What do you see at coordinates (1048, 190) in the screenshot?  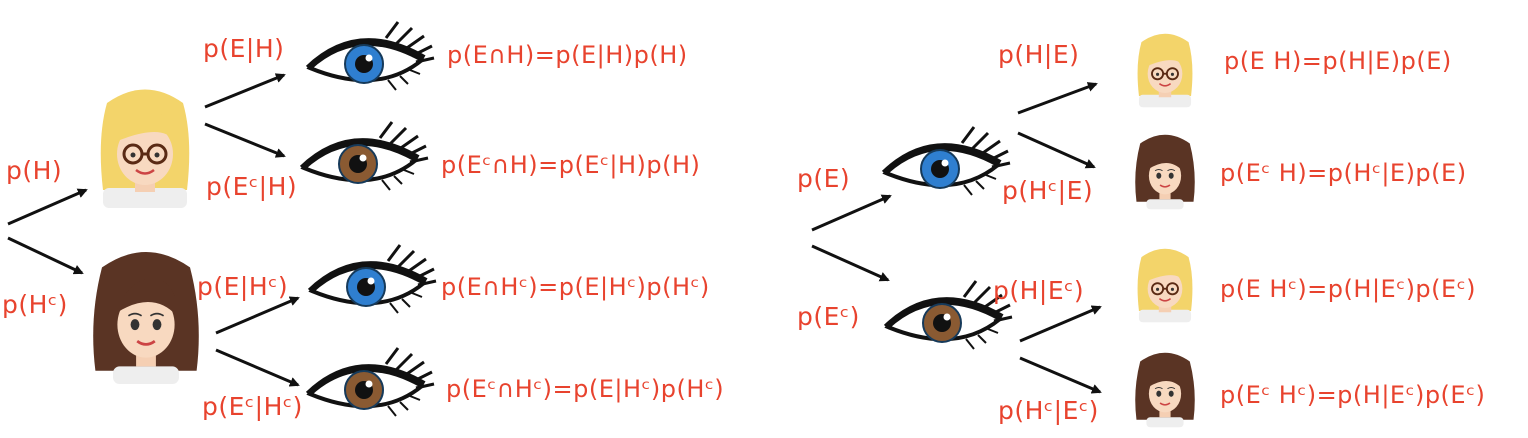 I see `branch-label-hc-given-e: p(Hᶜ|E)` at bounding box center [1048, 190].